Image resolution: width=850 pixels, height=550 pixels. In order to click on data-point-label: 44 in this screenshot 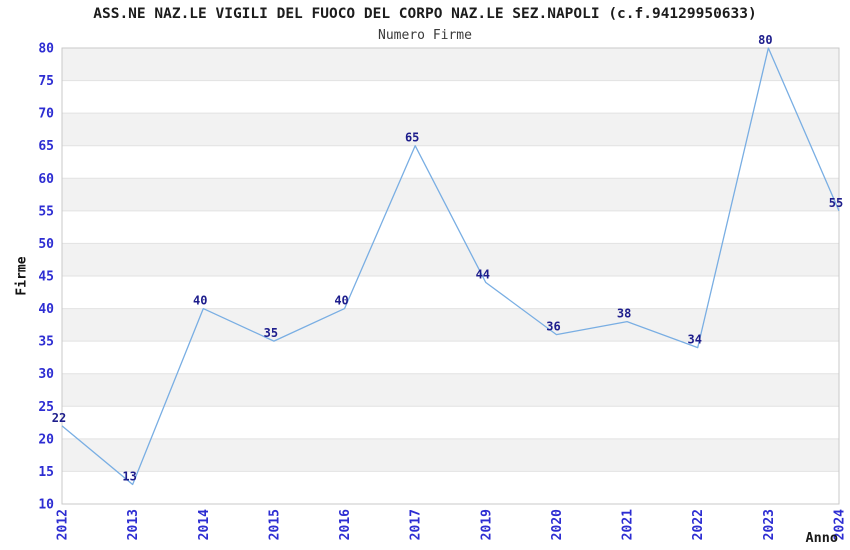, I will do `click(483, 275)`.